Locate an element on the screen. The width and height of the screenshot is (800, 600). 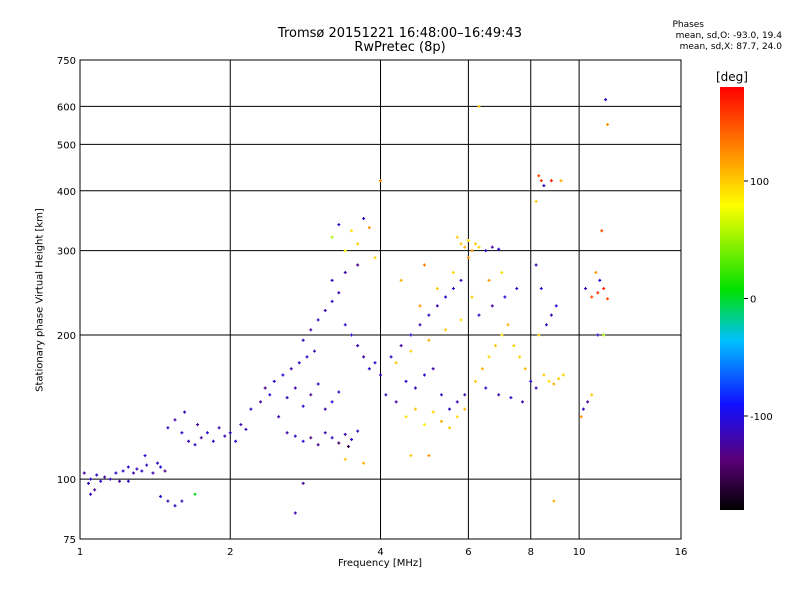
x-tick-label: 2 is located at coordinates (230, 552).